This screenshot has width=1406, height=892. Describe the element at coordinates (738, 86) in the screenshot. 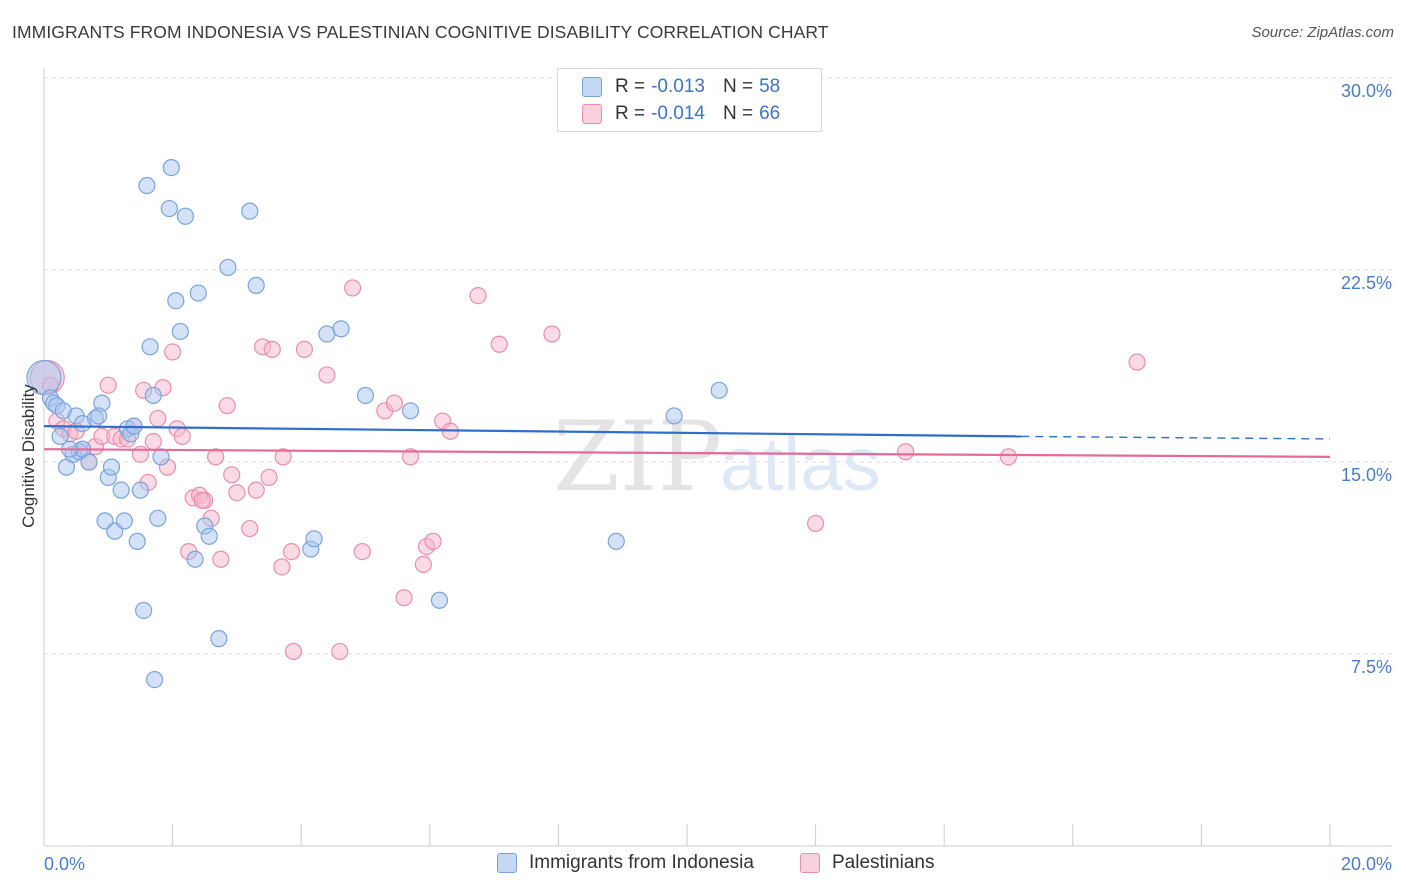

I see `legend-n-label-1: N =` at that location.